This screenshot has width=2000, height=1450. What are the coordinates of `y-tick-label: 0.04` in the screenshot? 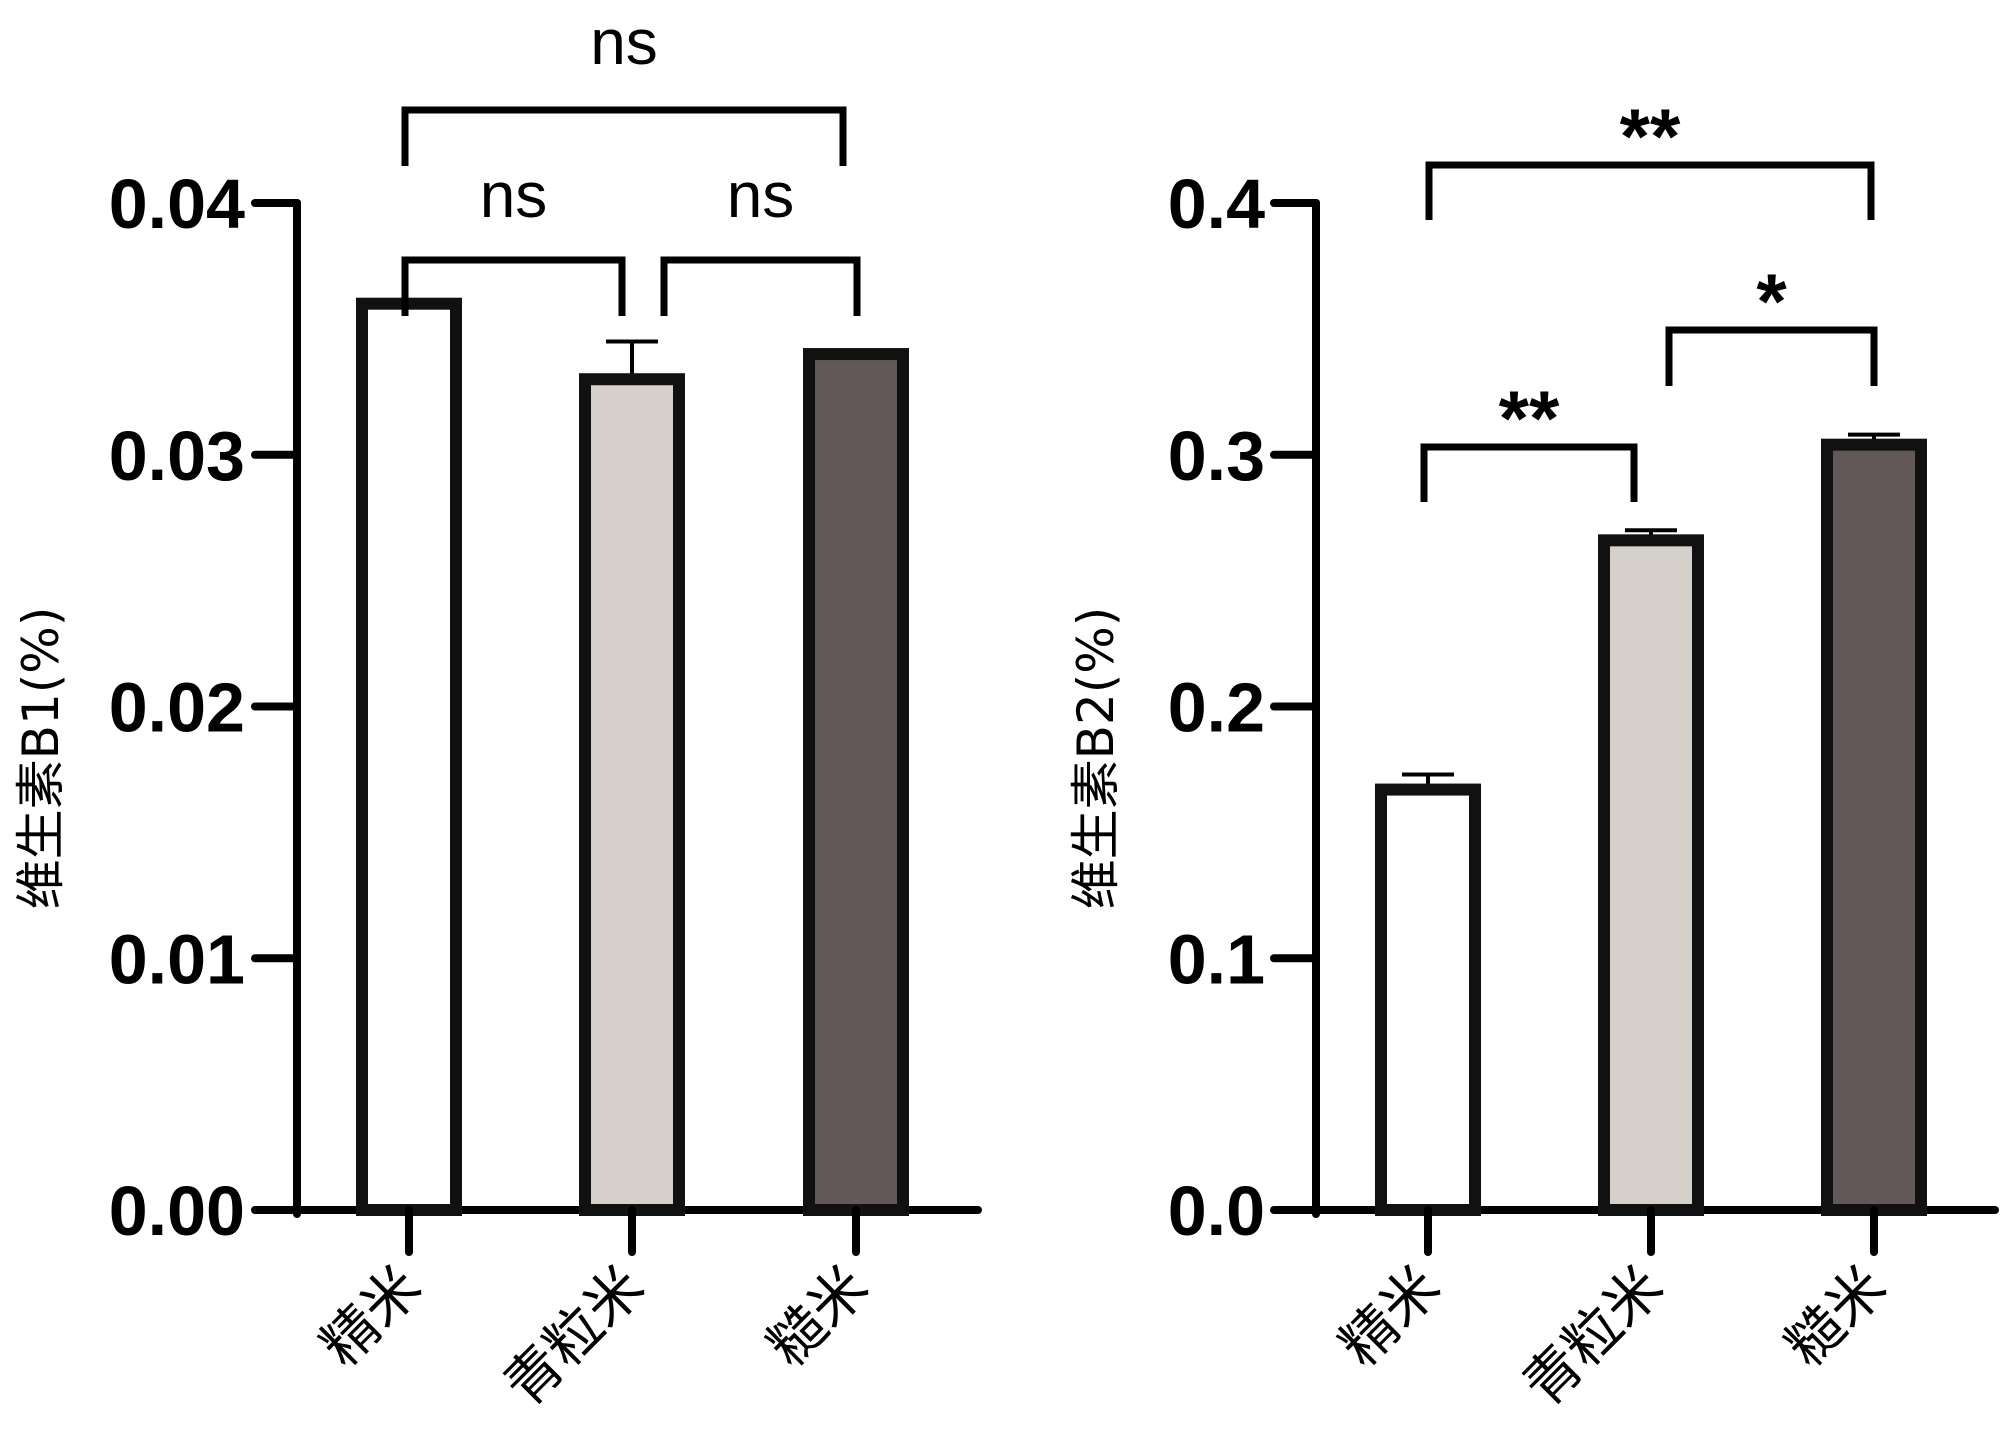 It's located at (177, 204).